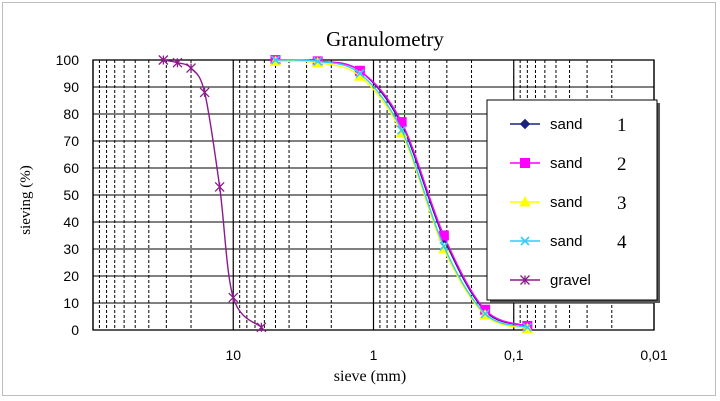 The width and height of the screenshot is (720, 401). Describe the element at coordinates (71, 195) in the screenshot. I see `y-tick-label: 50` at that location.